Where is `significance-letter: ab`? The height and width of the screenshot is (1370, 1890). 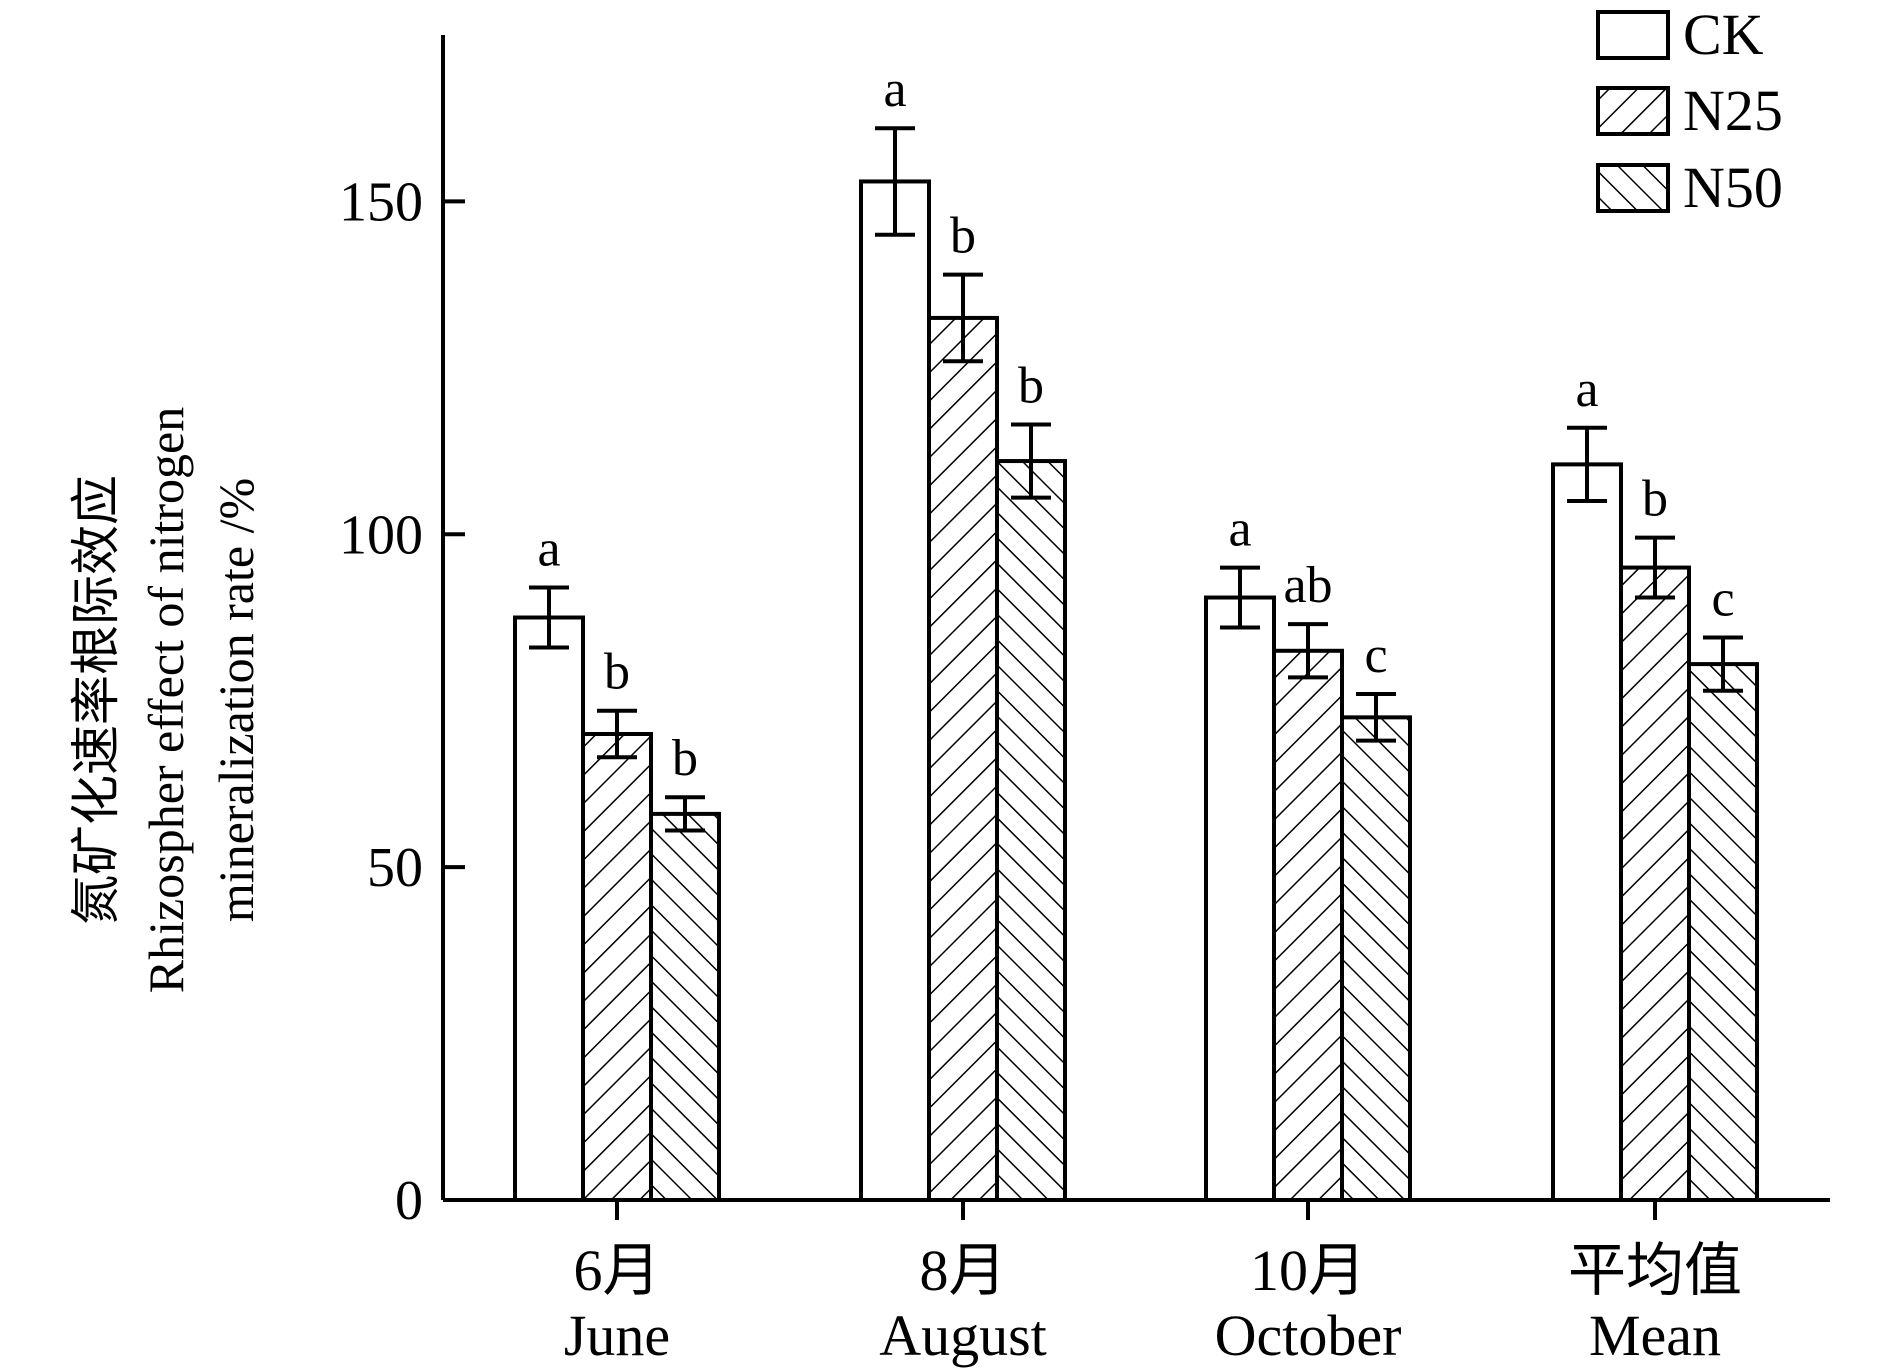
significance-letter: ab is located at coordinates (1307, 585).